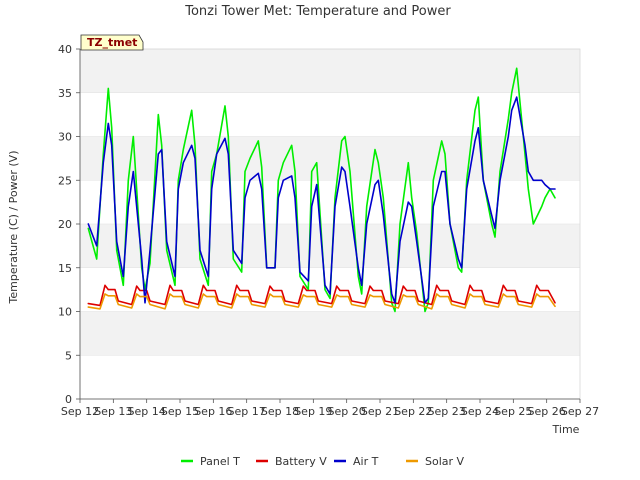 Image resolution: width=640 pixels, height=480 pixels. What do you see at coordinates (65, 49) in the screenshot?
I see `y-tick-label: 40` at bounding box center [65, 49].